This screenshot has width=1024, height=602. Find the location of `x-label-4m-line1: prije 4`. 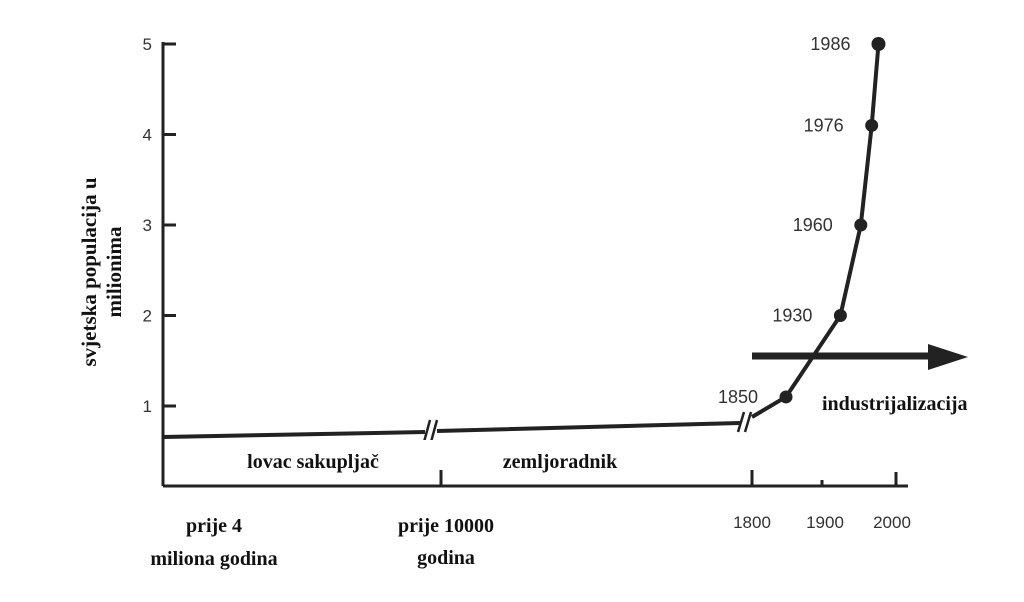

x-label-4m-line1: prije 4 is located at coordinates (214, 526).